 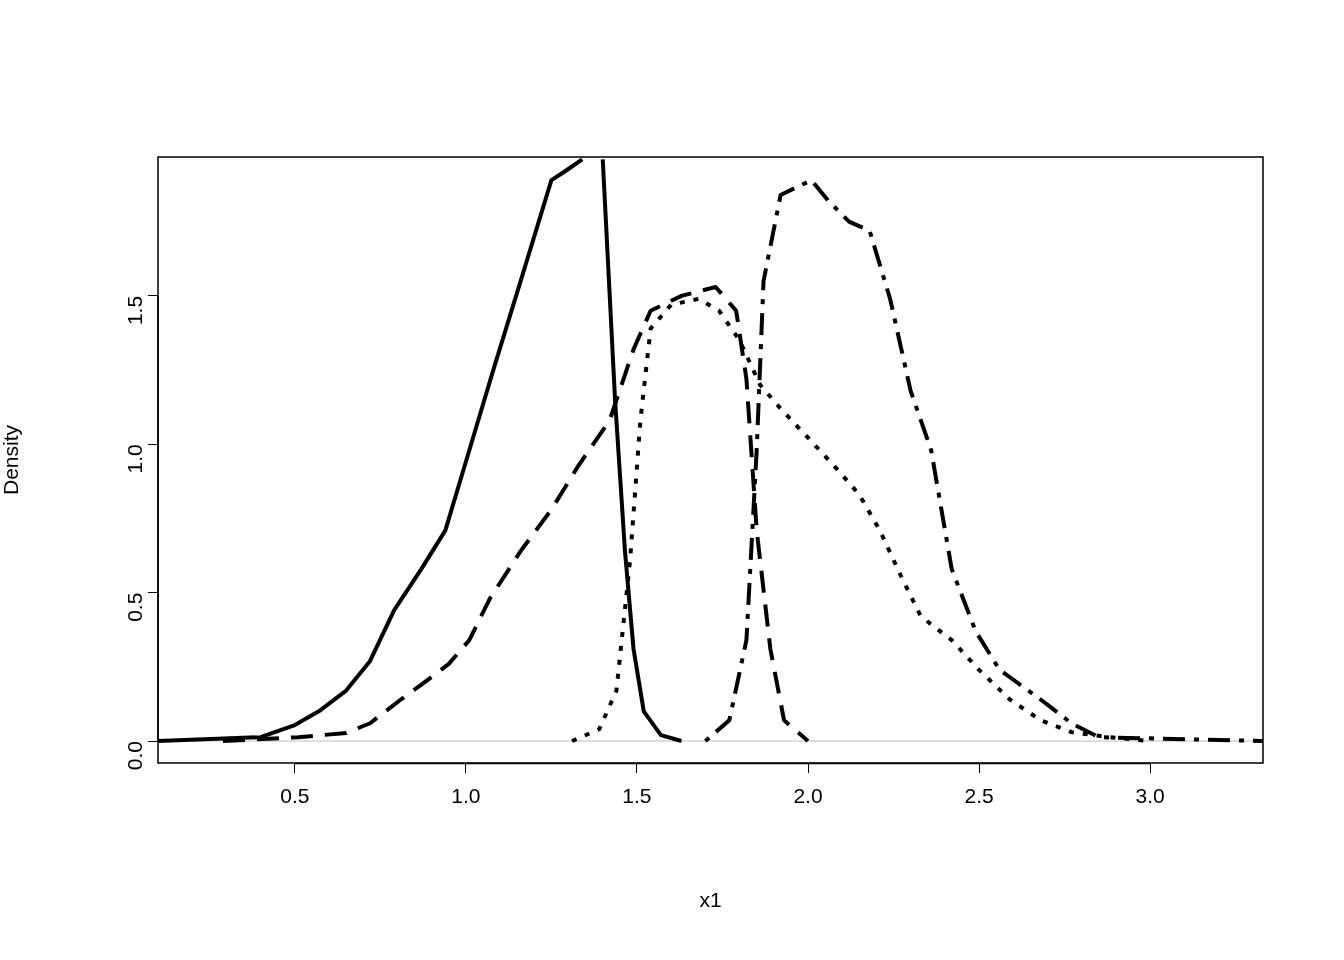 What do you see at coordinates (134, 756) in the screenshot?
I see `y-tick-label: 0.0` at bounding box center [134, 756].